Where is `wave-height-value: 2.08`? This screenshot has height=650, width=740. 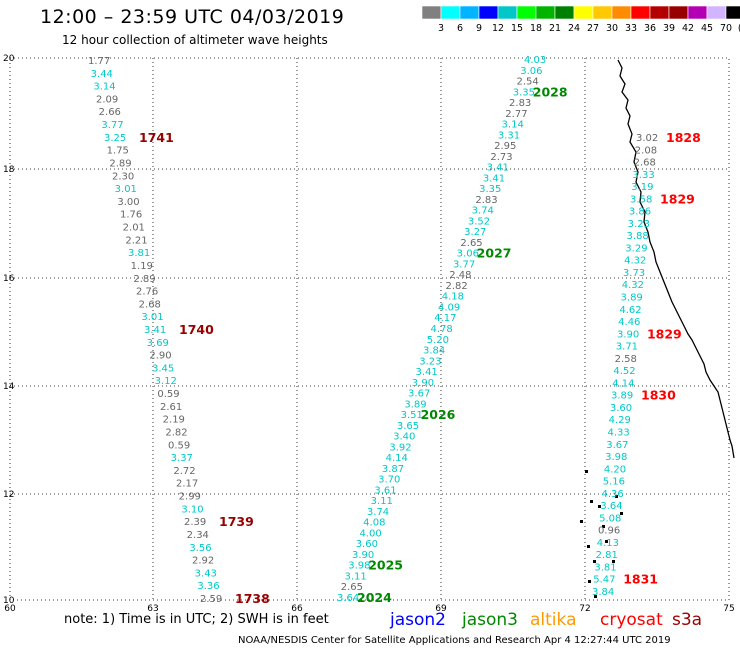 wave-height-value: 2.08 is located at coordinates (646, 150).